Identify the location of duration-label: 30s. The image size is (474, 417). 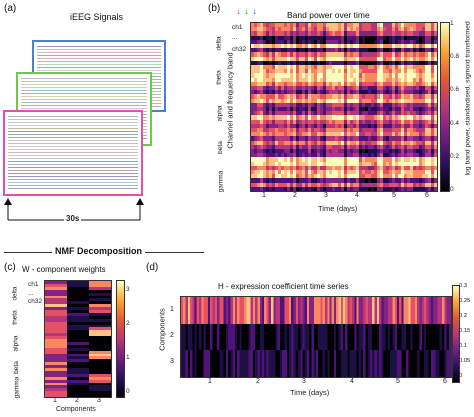
(73, 218).